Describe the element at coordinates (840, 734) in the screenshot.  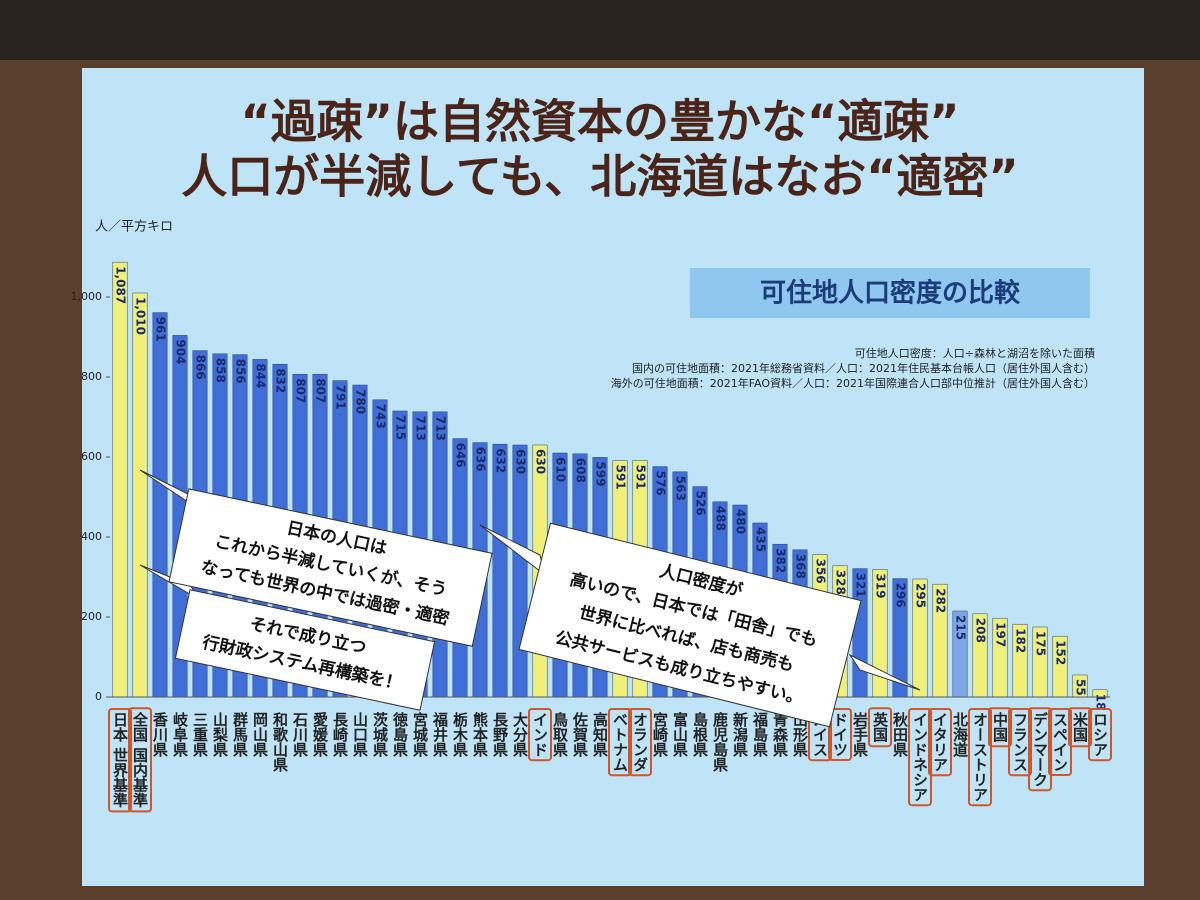
I see `x-tick-label: ドイツ` at that location.